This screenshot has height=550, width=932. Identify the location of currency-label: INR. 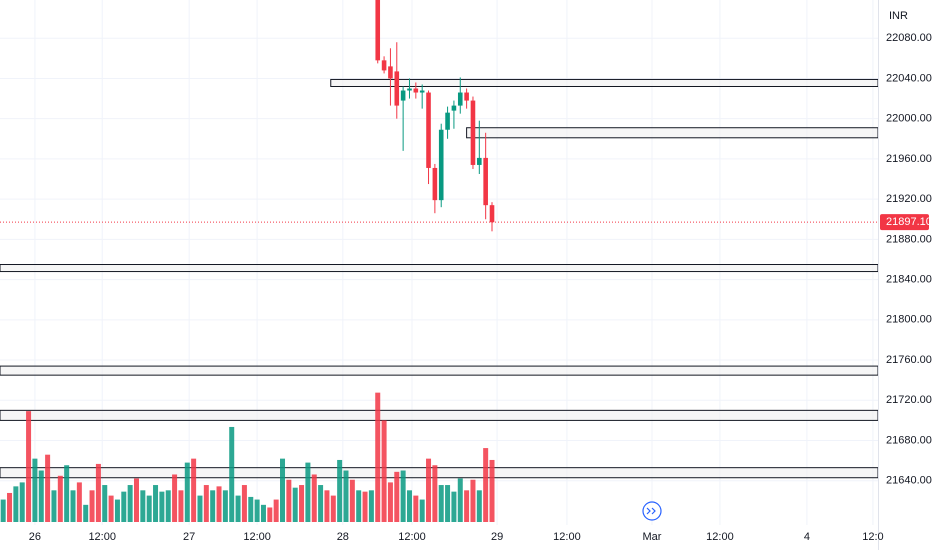
(898, 16).